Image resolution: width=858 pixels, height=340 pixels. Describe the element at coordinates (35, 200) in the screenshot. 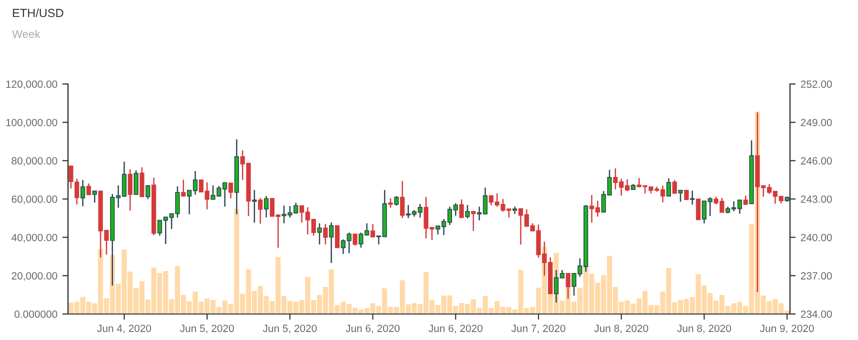

I see `y-tick-label: 60,000.00` at that location.